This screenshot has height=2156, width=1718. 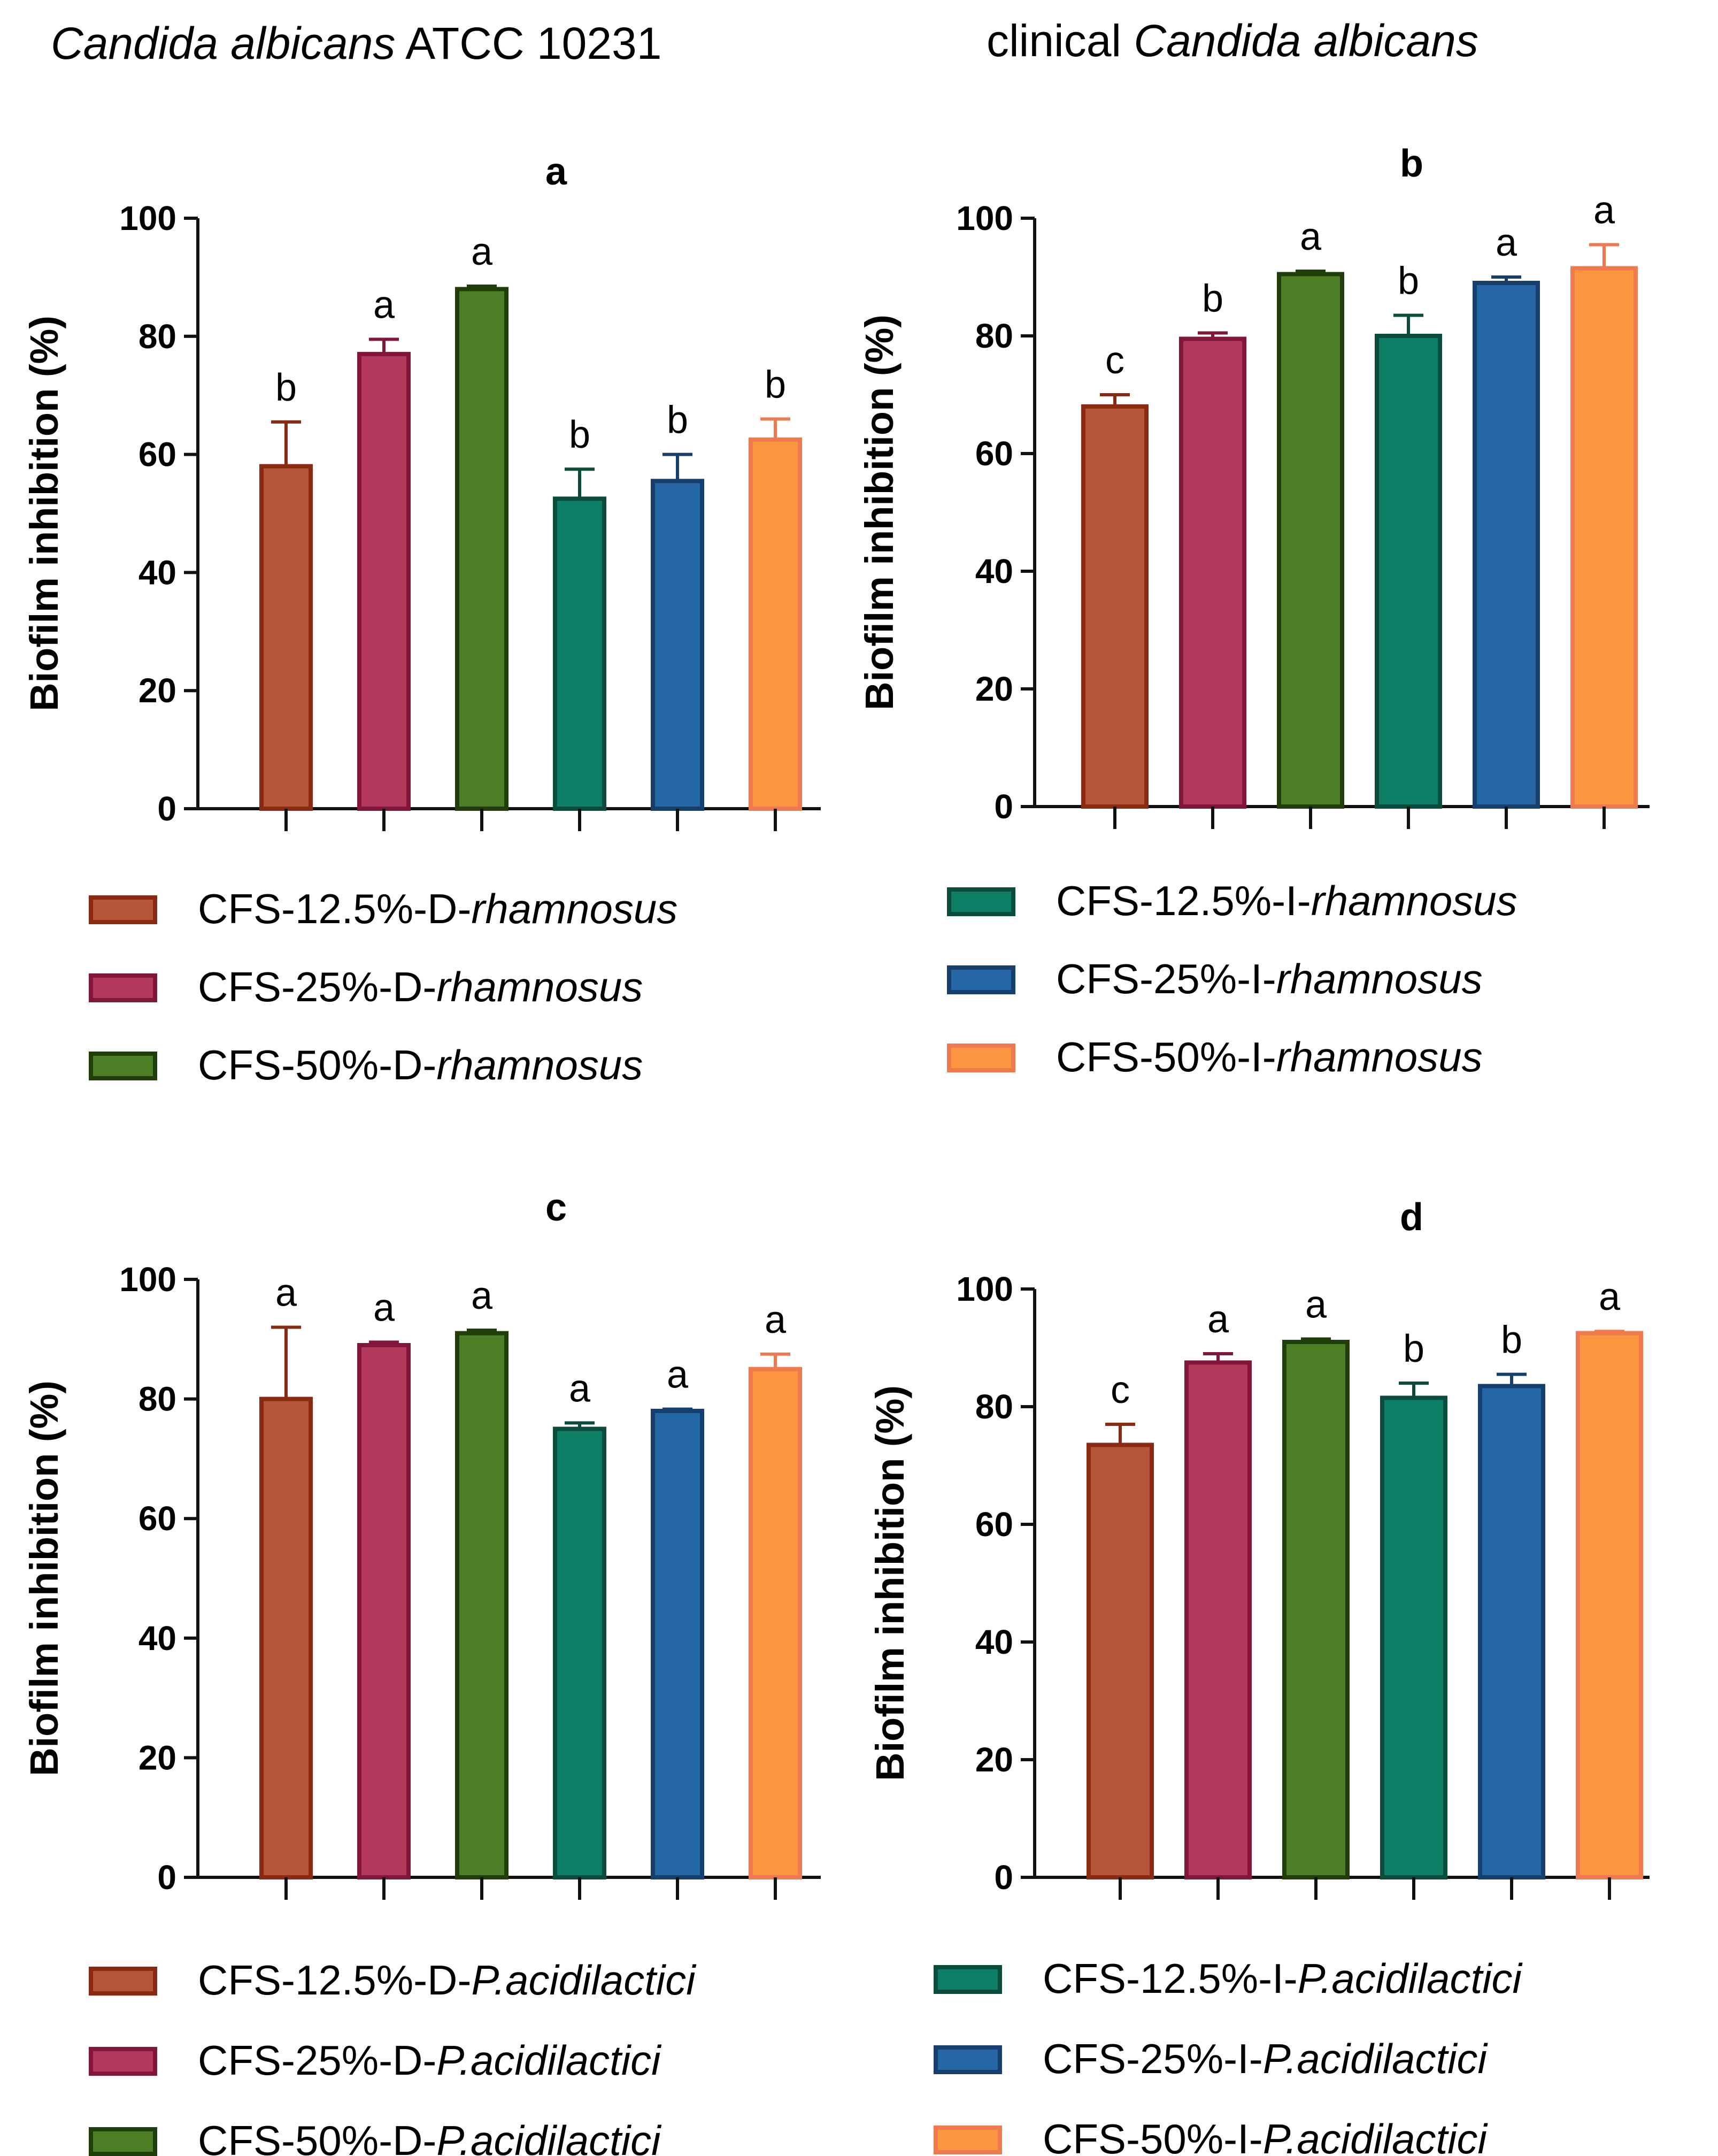 I want to click on legend-label: CFS-12.5%-I-rhamnosus, so click(x=1286, y=900).